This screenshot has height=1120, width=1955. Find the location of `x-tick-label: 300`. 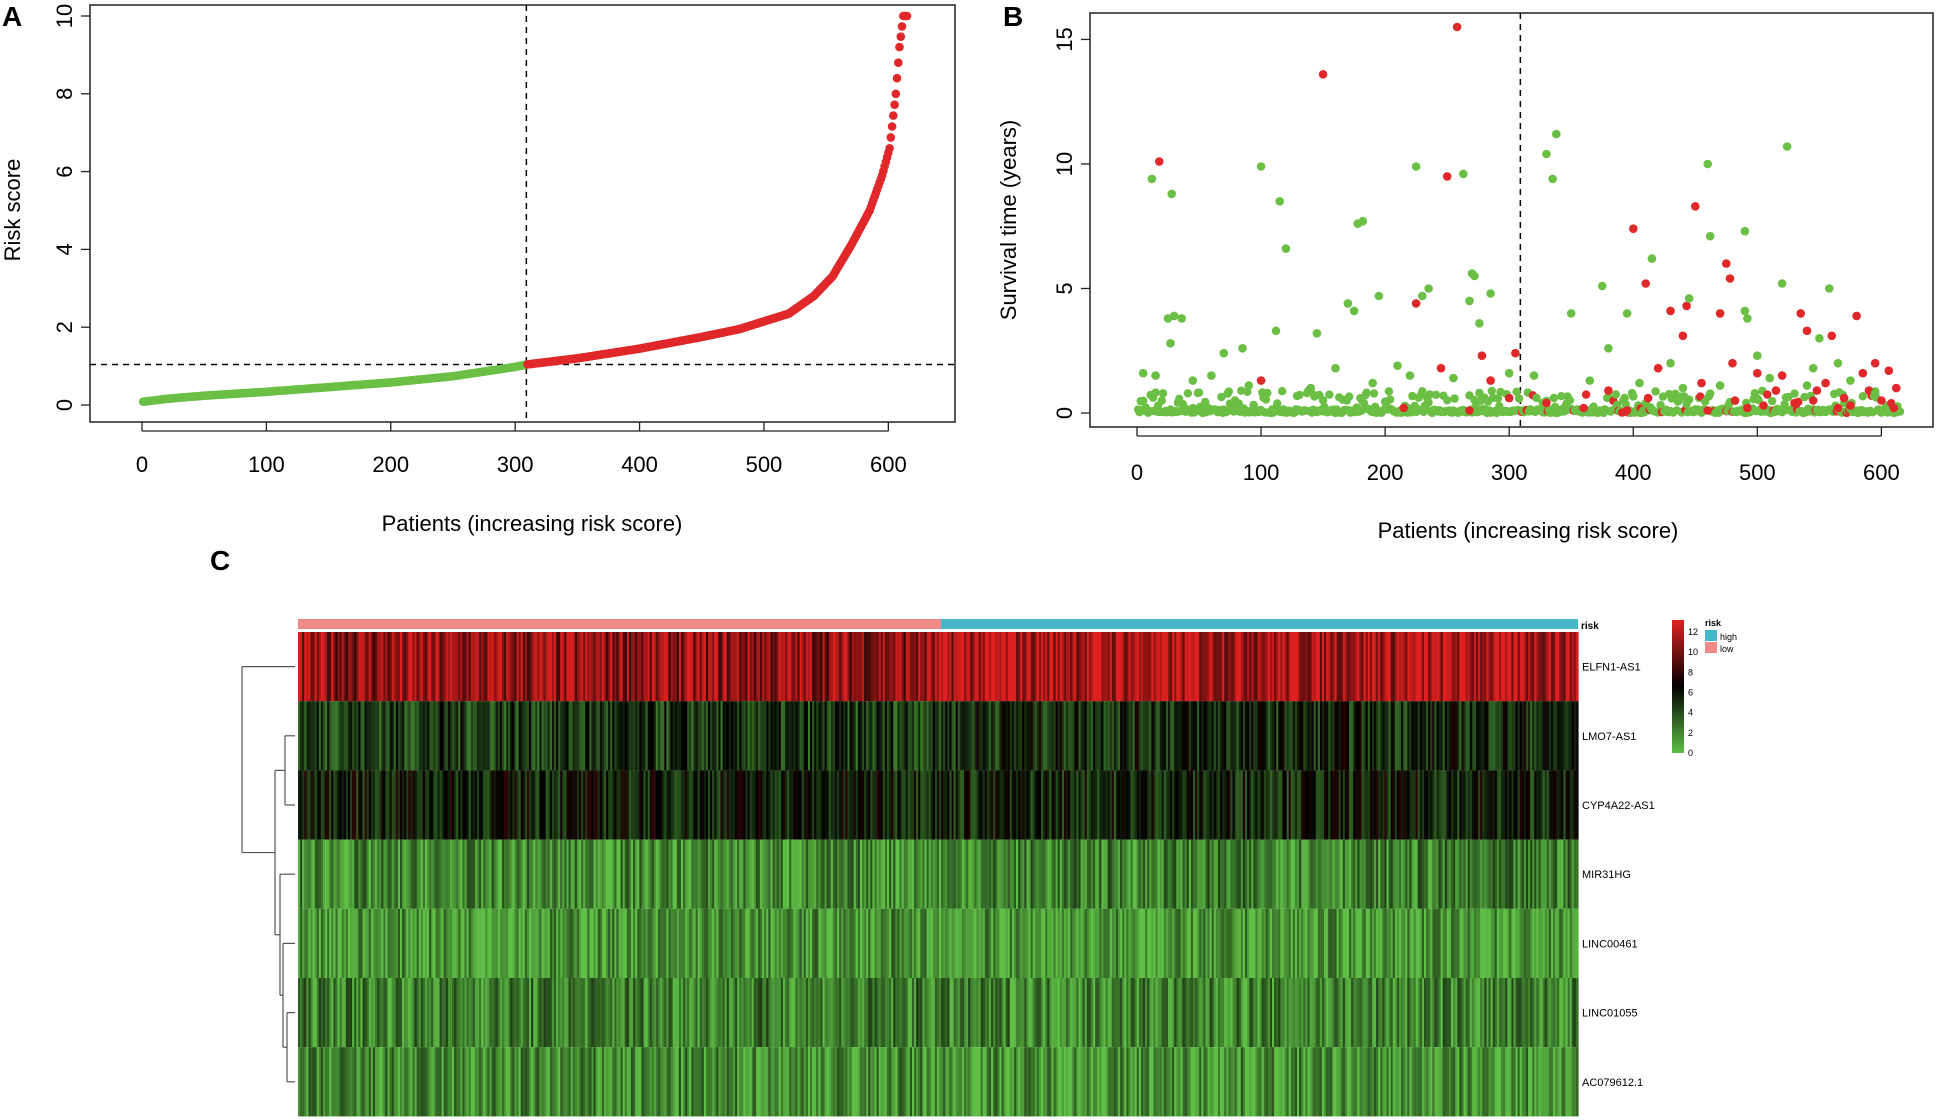

x-tick-label: 300 is located at coordinates (1509, 472).